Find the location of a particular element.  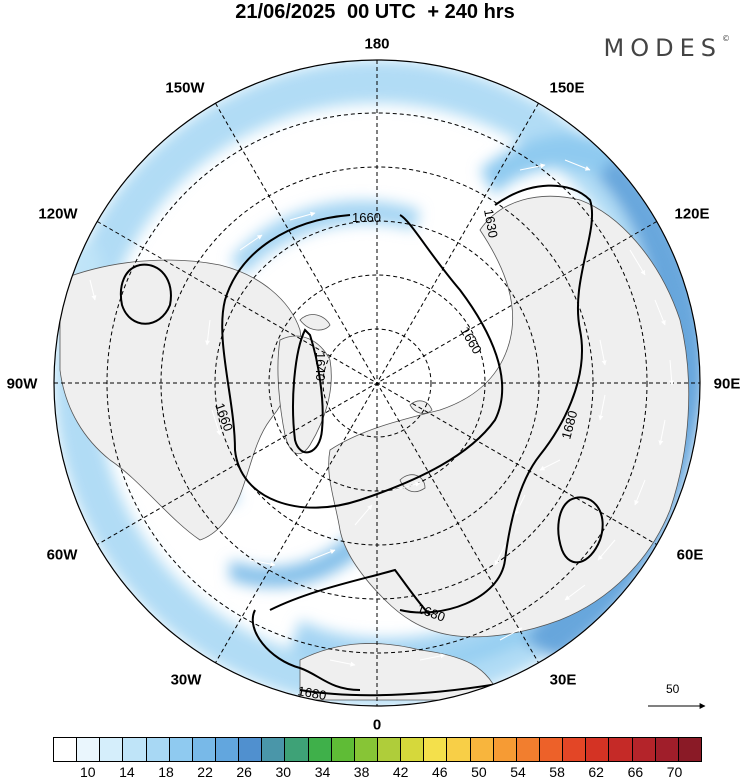

colorbar-tick-label: 26 is located at coordinates (244, 772).